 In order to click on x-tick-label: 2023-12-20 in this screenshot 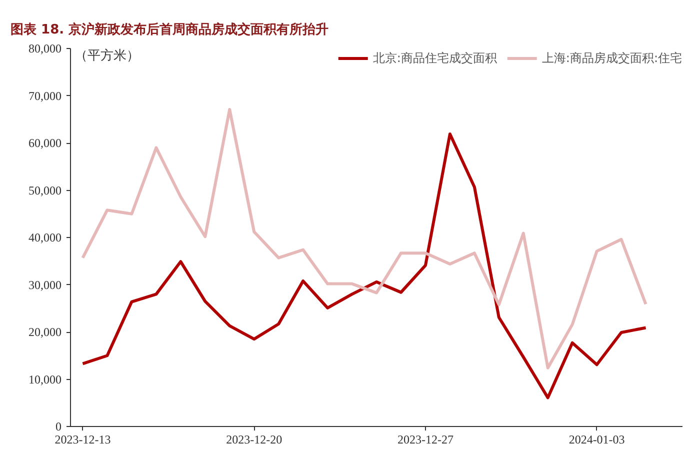, I will do `click(254, 439)`.